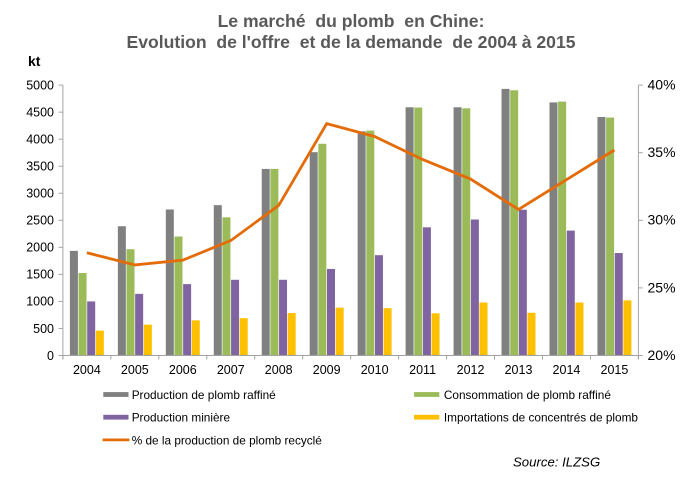 The image size is (700, 477). What do you see at coordinates (40, 194) in the screenshot?
I see `svg-text: 3000` at bounding box center [40, 194].